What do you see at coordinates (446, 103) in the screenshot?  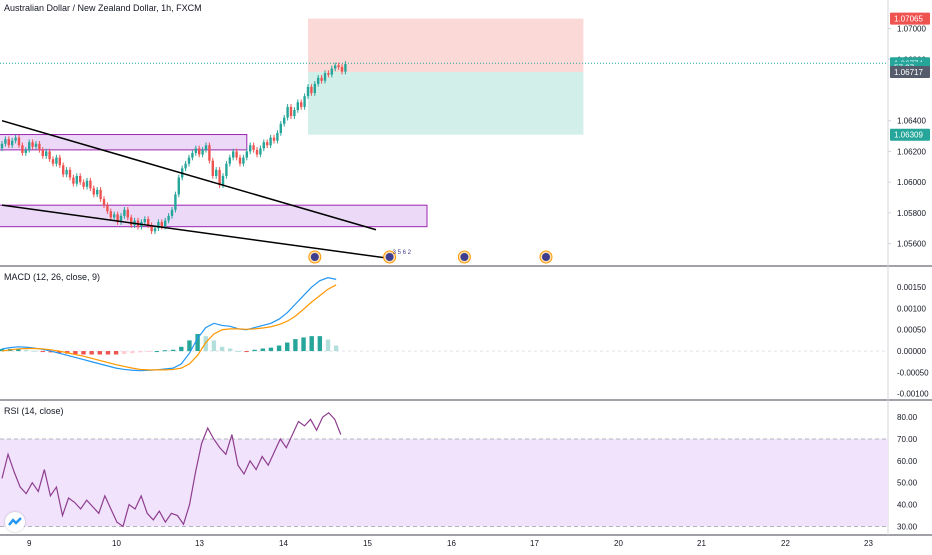 I see `take-profit-zone` at bounding box center [446, 103].